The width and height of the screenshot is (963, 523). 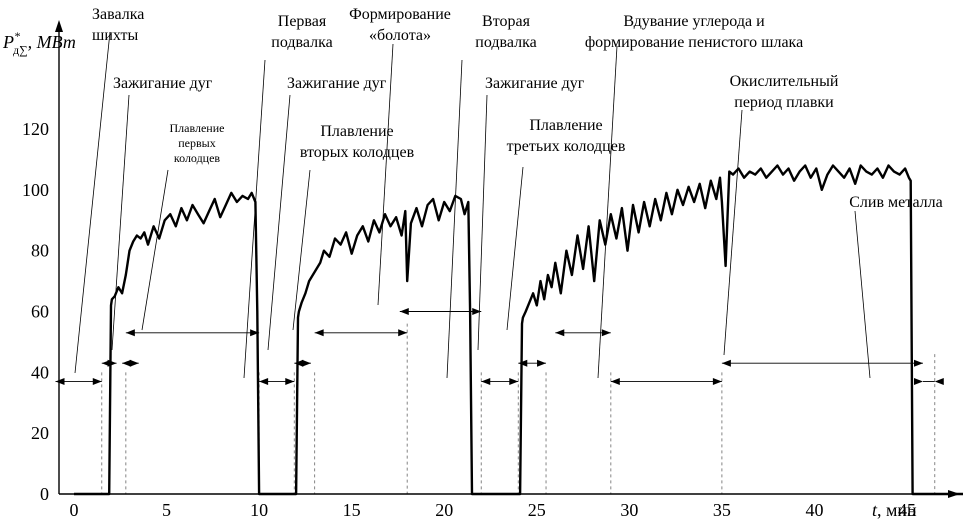 I want to click on annotation-1: Зажигание дуг, so click(x=163, y=83).